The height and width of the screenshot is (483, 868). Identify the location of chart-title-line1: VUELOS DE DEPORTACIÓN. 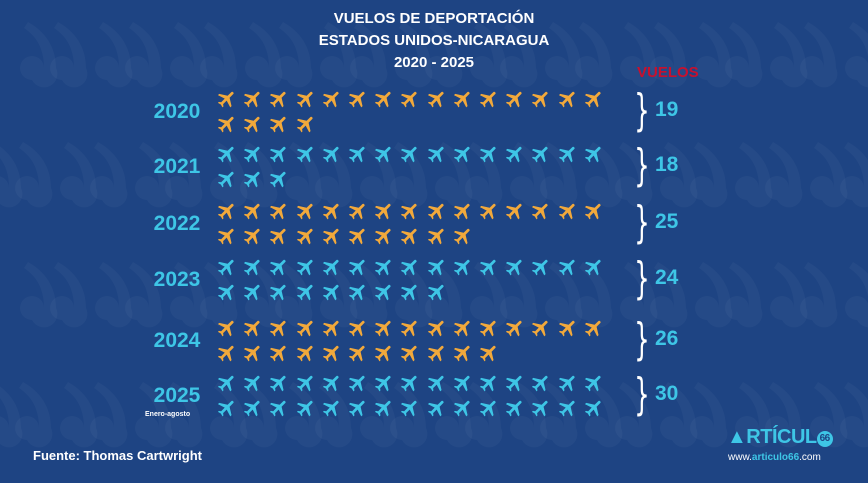
(434, 18).